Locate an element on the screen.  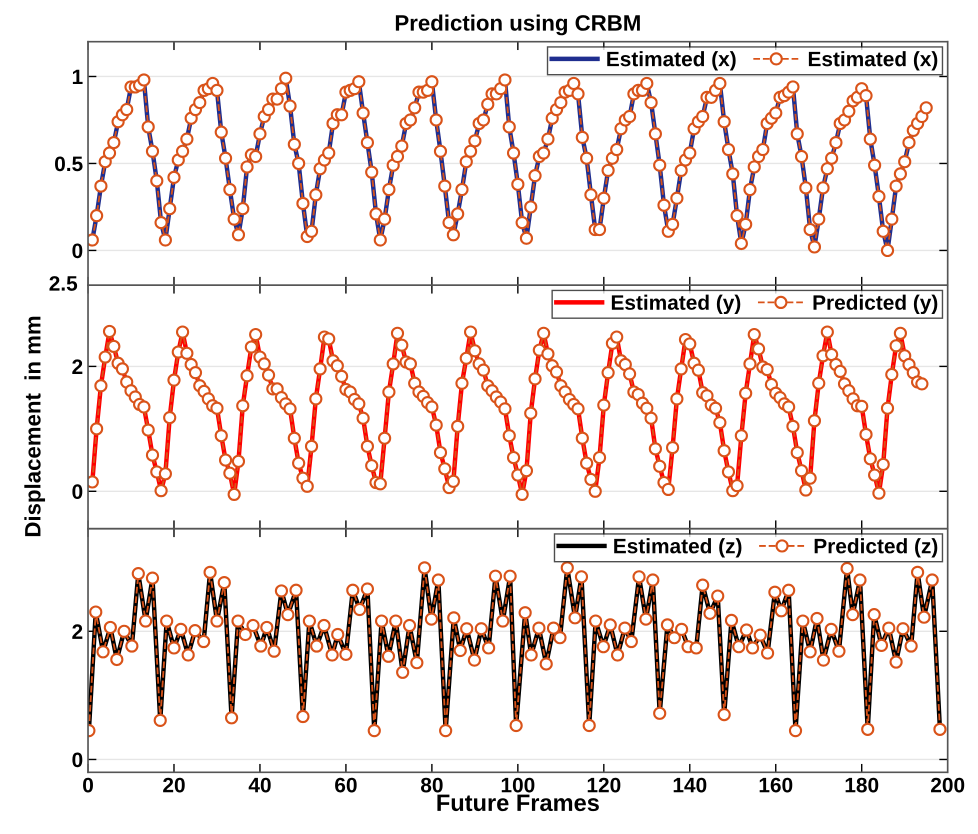
text: 2.5 is located at coordinates (63, 283).